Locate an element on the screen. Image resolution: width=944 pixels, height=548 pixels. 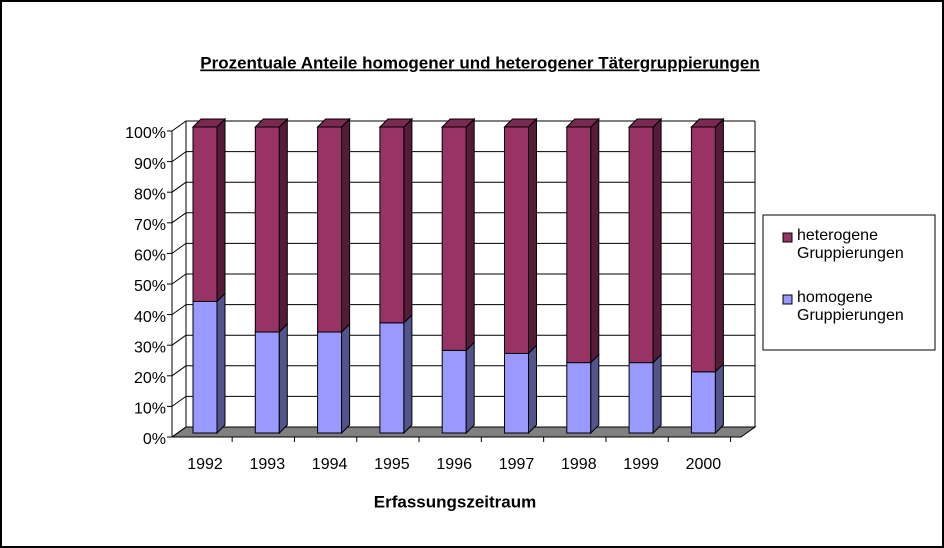
x-tick-label: 1994 is located at coordinates (330, 464).